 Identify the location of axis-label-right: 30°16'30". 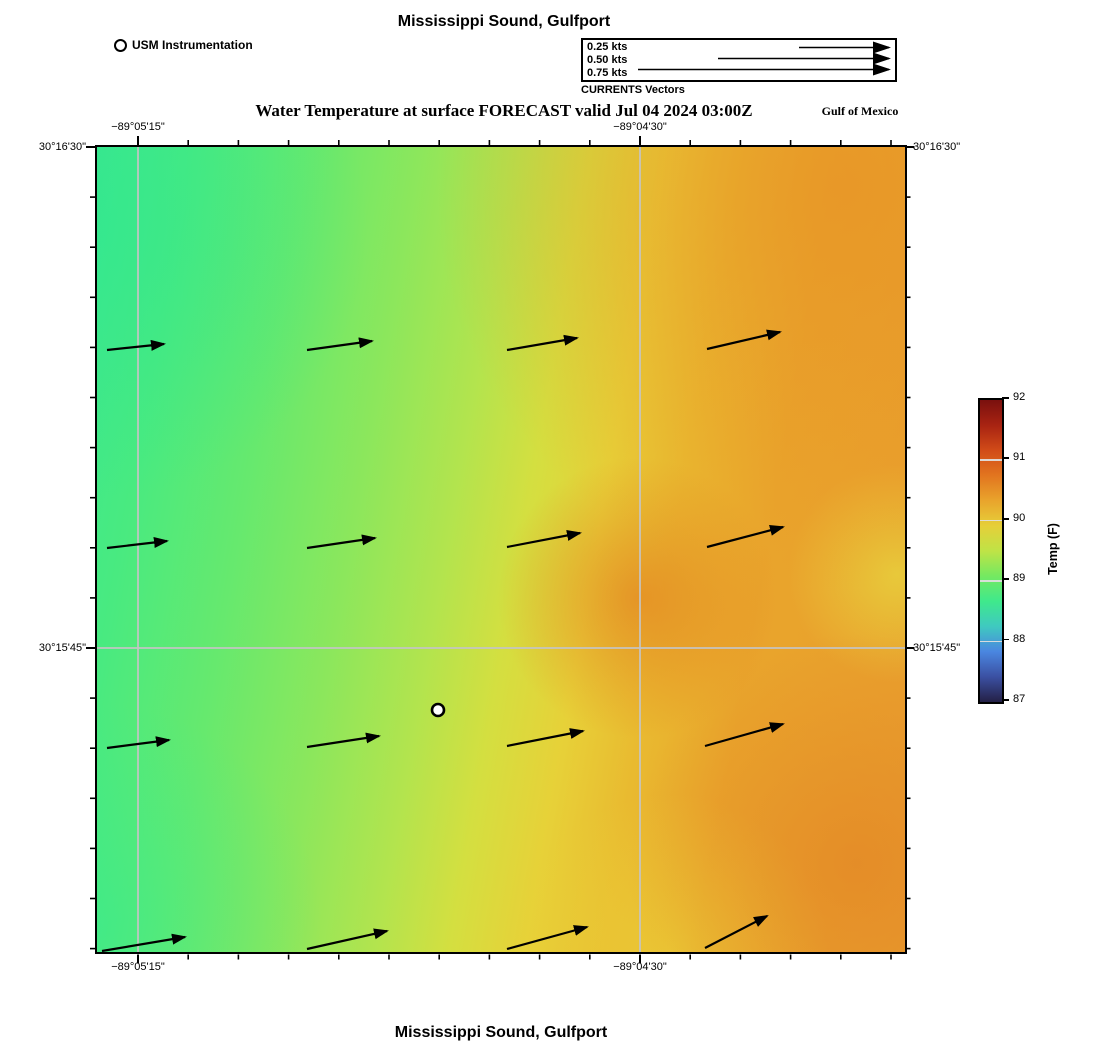
(937, 147).